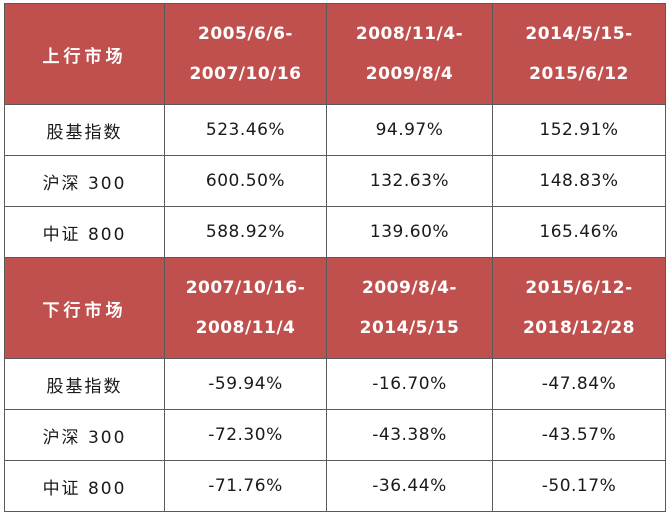  I want to click on table-row: 沪深 300 600.50% 132.63% 148.83%, so click(335, 181).